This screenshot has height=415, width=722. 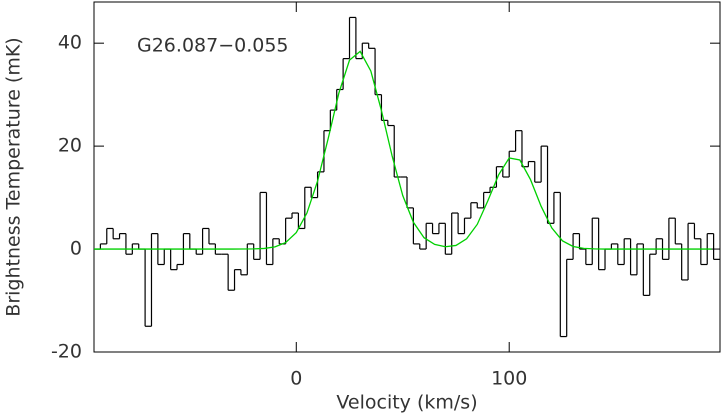 What do you see at coordinates (70, 146) in the screenshot?
I see `y-tick-label: 20` at bounding box center [70, 146].